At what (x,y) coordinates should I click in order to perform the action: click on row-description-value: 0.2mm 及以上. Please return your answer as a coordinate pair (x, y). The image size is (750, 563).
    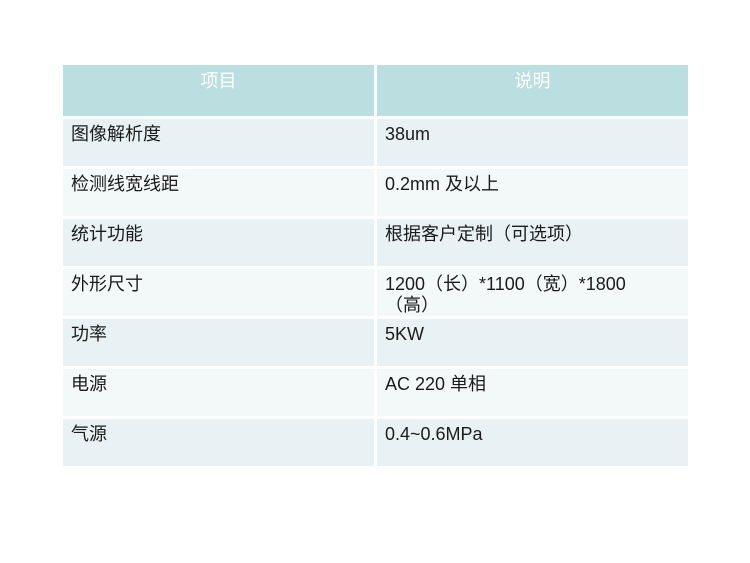
    Looking at the image, I should click on (532, 192).